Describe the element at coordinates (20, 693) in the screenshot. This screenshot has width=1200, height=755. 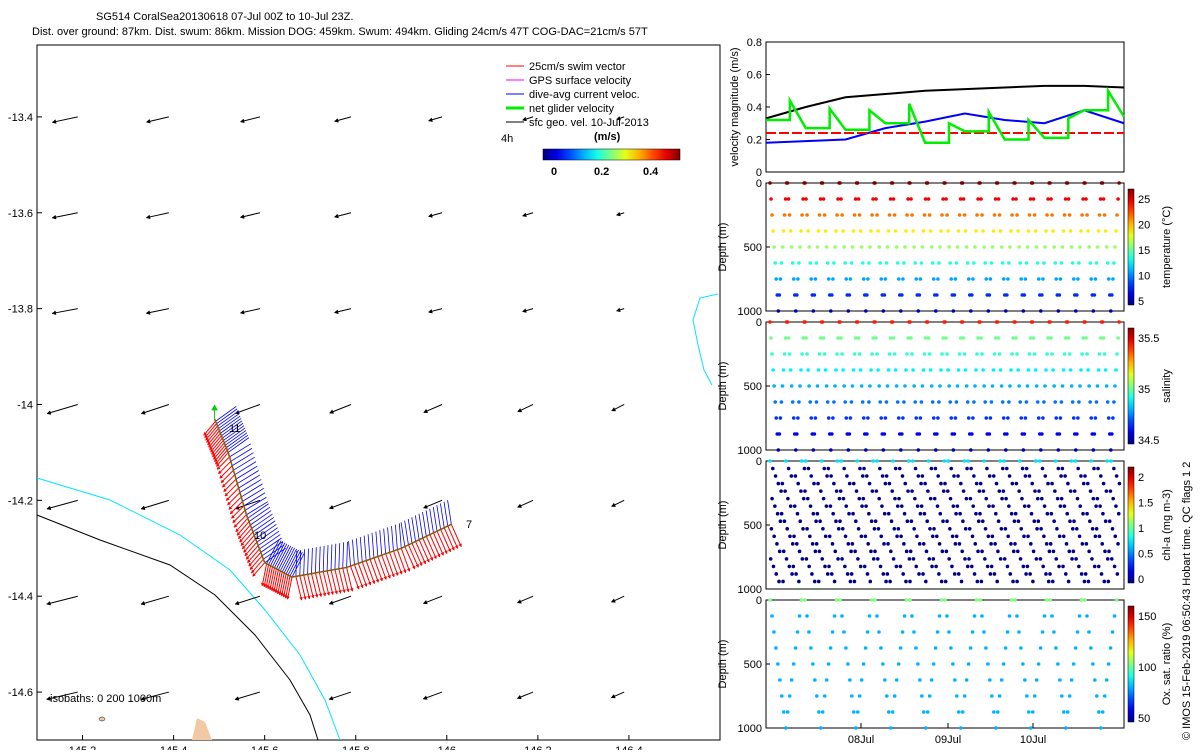
I see `map-ytick-label: -14.6` at that location.